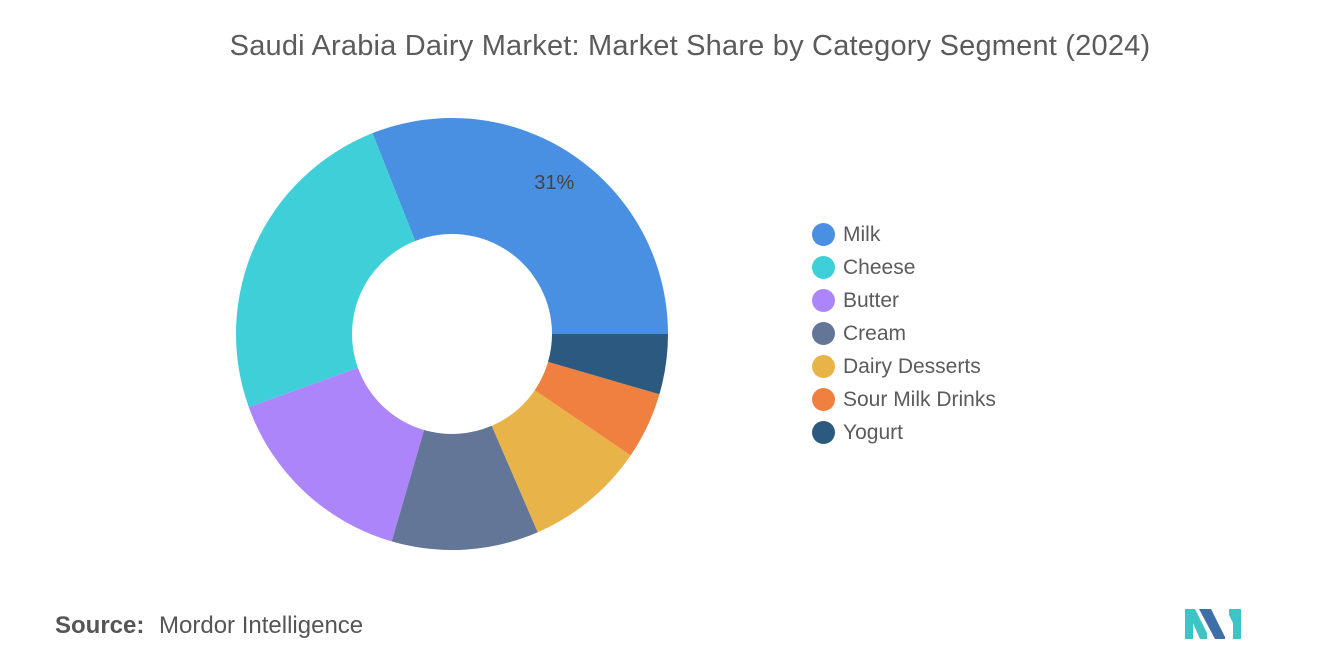 This screenshot has height=665, width=1320. What do you see at coordinates (879, 267) in the screenshot?
I see `legend-label: Cheese` at bounding box center [879, 267].